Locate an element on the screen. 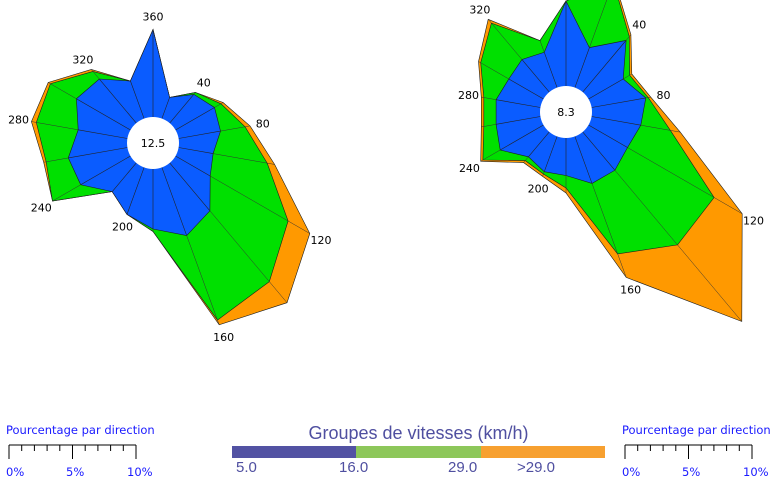 Image resolution: width=771 pixels, height=479 pixels. legend-label-gt29: >29.0 is located at coordinates (536, 467).